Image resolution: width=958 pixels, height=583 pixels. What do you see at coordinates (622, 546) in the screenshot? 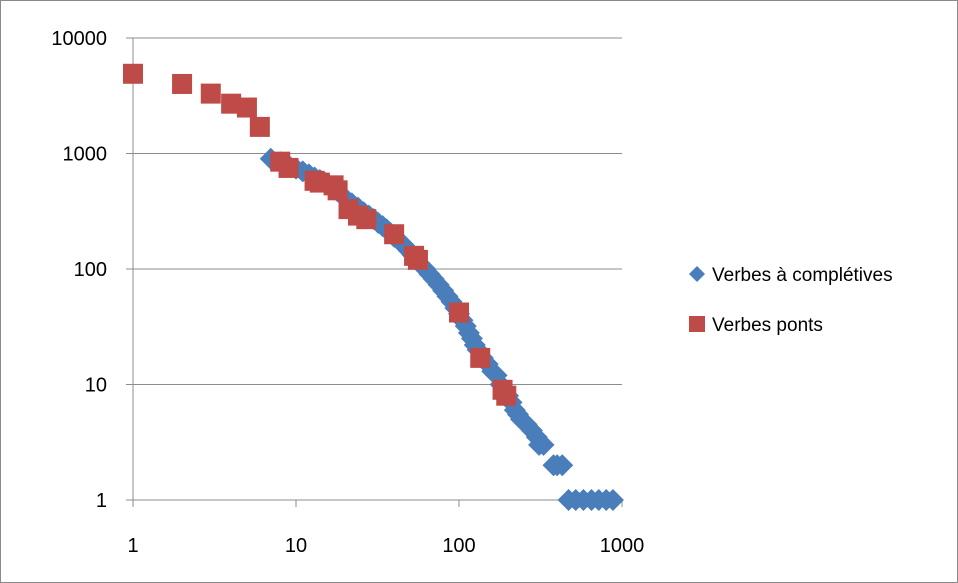
I see `x-tick-label: 1000` at bounding box center [622, 546].